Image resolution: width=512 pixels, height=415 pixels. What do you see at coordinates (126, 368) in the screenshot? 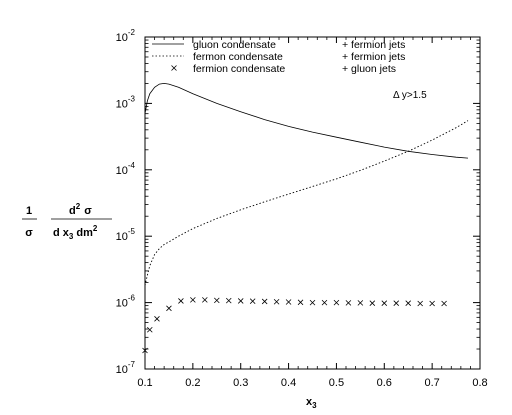
I see `y-tick-label: 10⁻⁷` at bounding box center [126, 368].